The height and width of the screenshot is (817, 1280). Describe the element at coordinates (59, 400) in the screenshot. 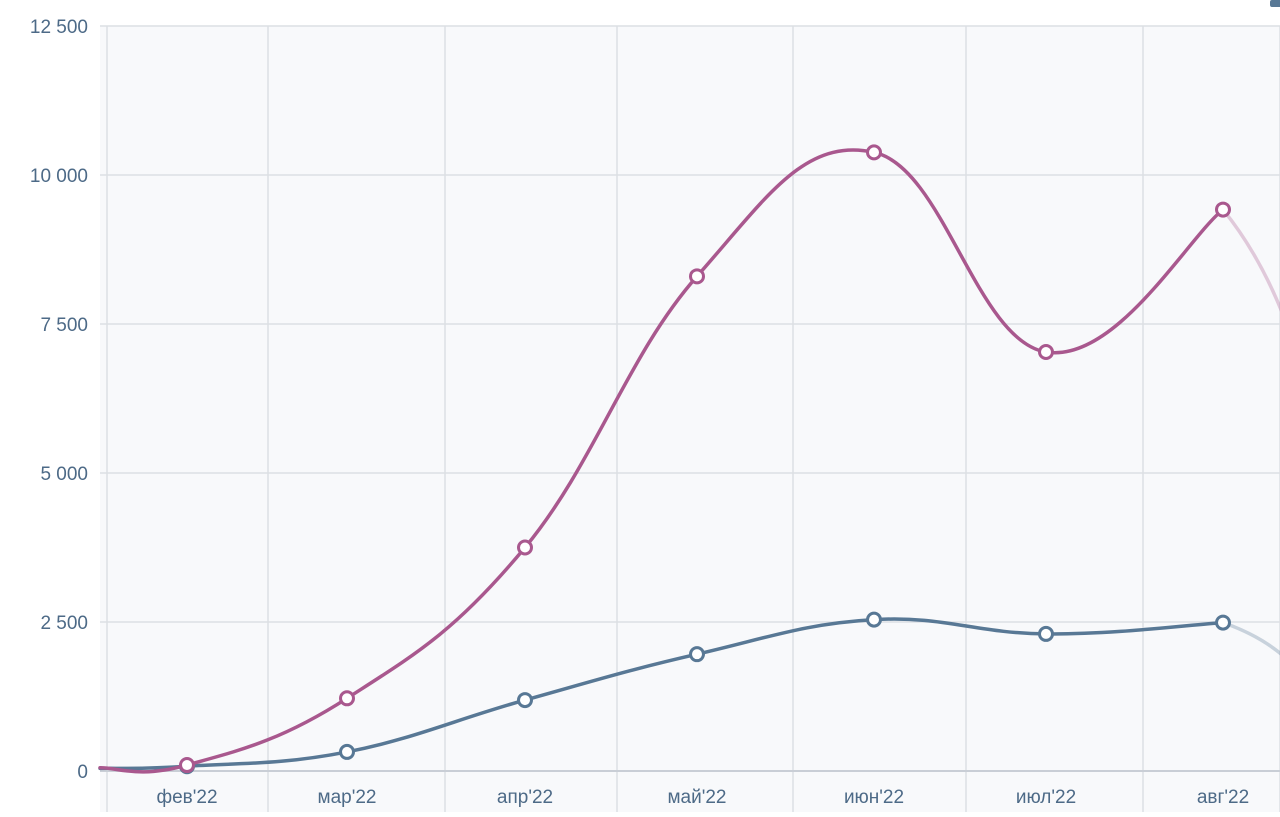

I see `y-axis: 0 2 500 5 000 7 500 10 000 12 500` at that location.